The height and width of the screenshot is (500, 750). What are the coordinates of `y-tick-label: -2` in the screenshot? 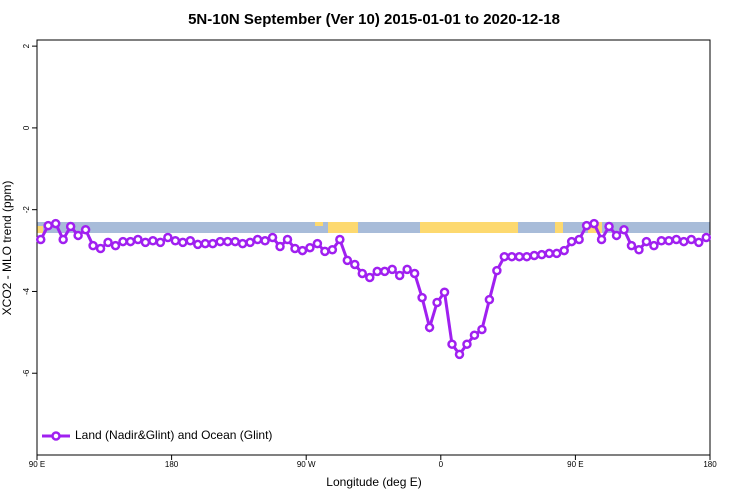 It's located at (26, 210).